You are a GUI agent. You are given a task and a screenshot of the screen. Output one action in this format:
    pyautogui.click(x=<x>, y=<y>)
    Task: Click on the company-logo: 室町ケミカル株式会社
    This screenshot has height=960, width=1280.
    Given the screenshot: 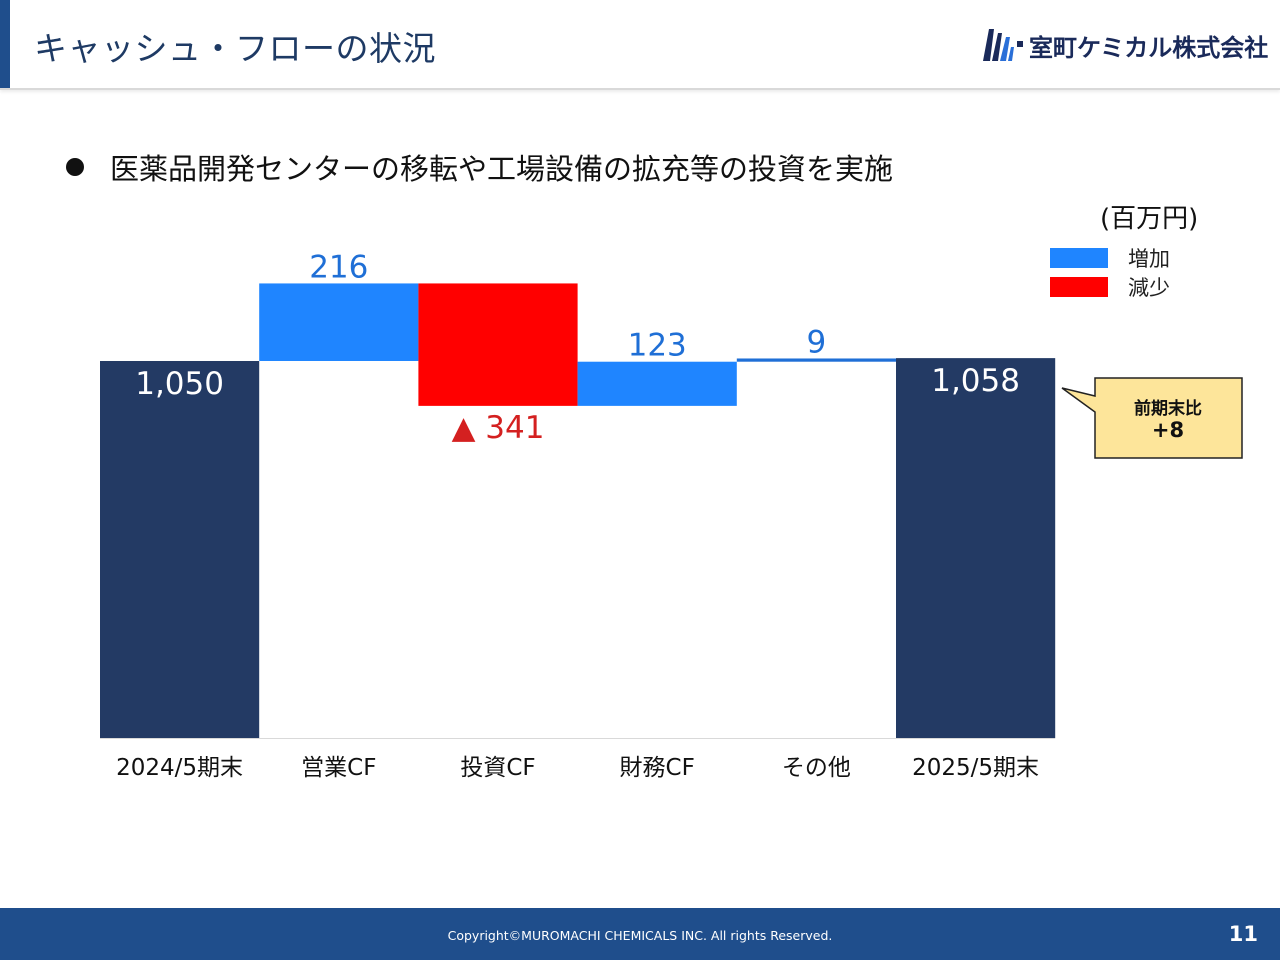 What is the action you would take?
    pyautogui.click(x=1125, y=45)
    